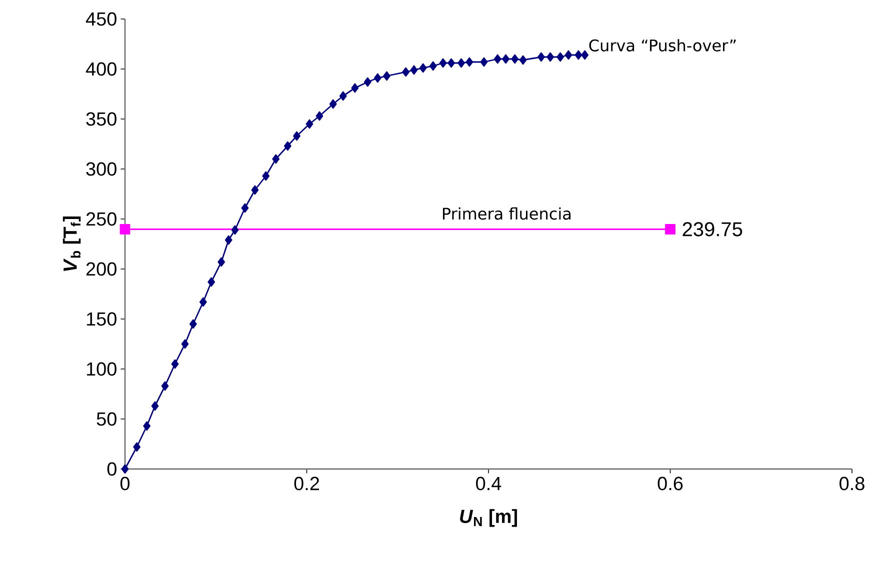 Image resolution: width=874 pixels, height=584 pixels. Describe the element at coordinates (307, 483) in the screenshot. I see `x-tick-label: 0.2` at that location.